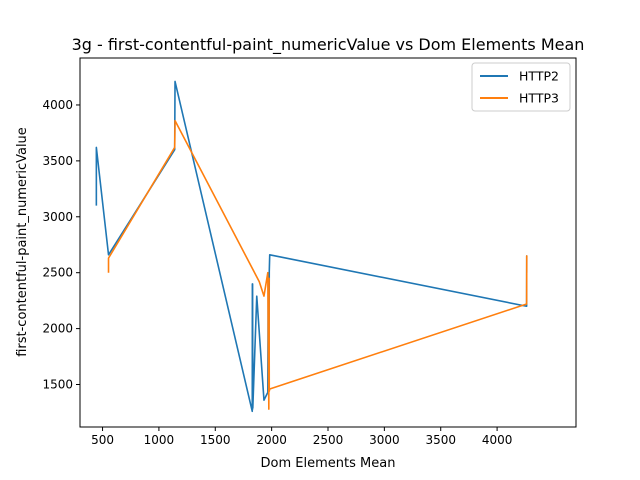  I want to click on legend-label-http3: HTTP3, so click(539, 98).